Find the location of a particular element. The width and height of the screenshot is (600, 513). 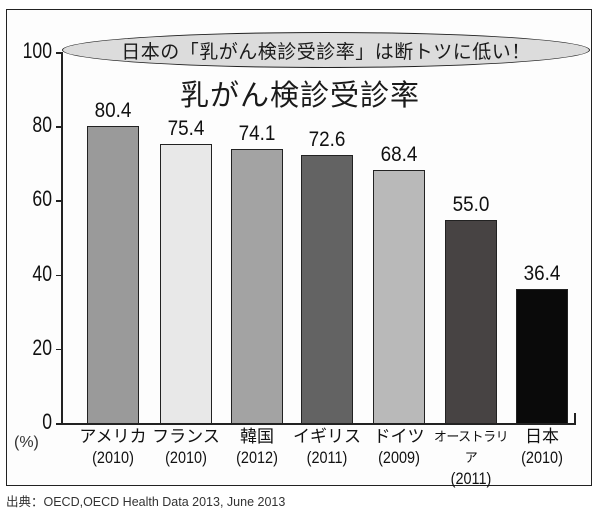

country-name: 韓国 is located at coordinates (257, 436).